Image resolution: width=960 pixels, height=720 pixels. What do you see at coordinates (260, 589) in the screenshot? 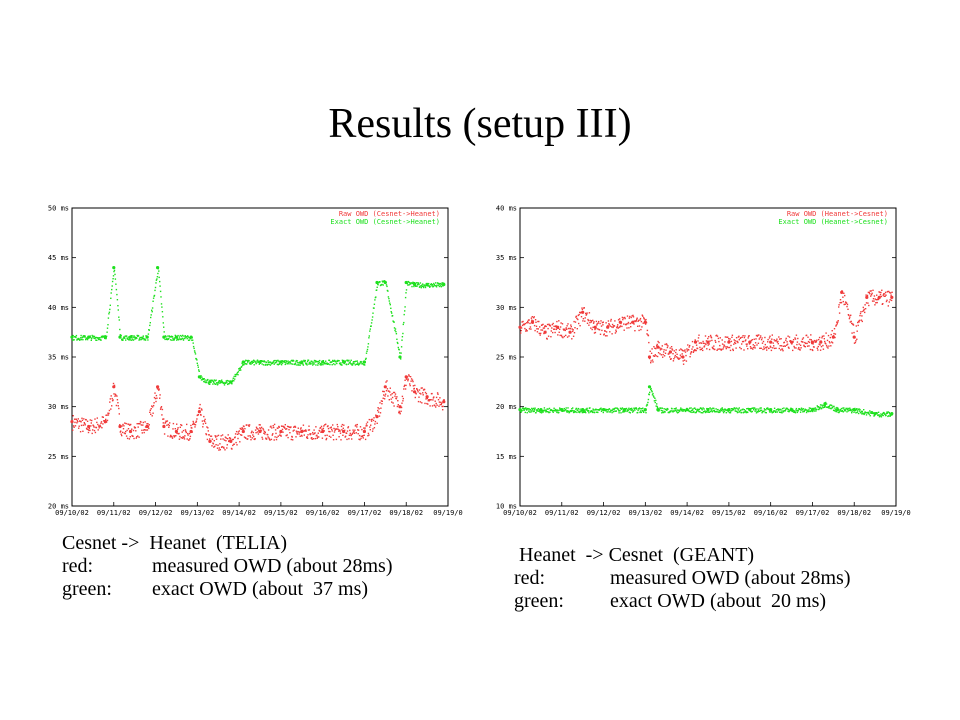
I see `caption-value: exact OWD (about 37 ms)` at bounding box center [260, 589].